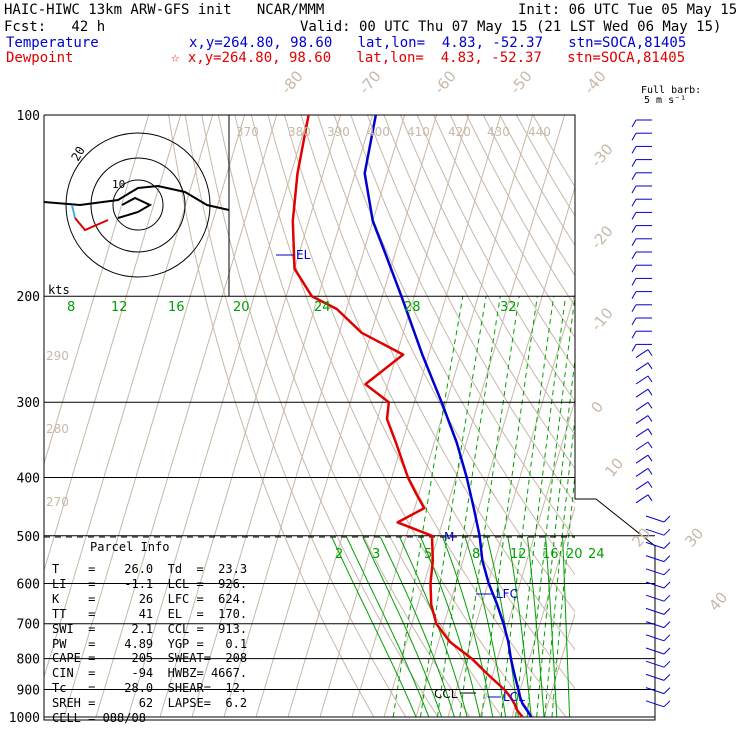 The height and width of the screenshot is (740, 740). I want to click on parcel-info-row: CAPE = 205 SWEAT= 208, so click(150, 658).